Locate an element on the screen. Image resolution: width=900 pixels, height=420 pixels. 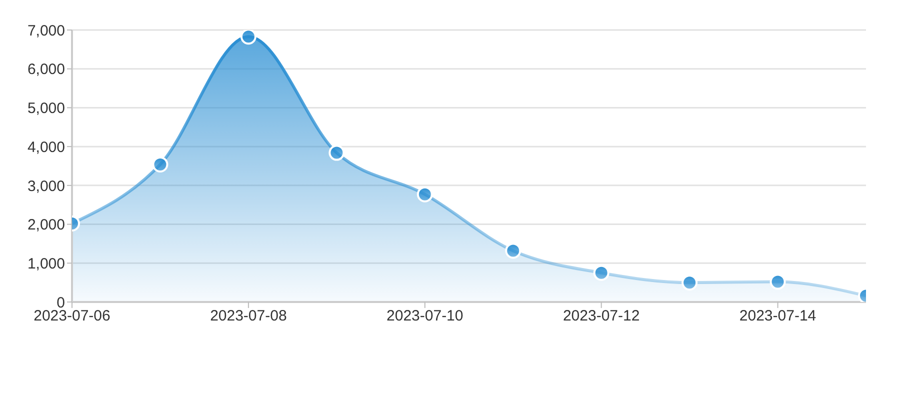
y-tick-label: 5,000 is located at coordinates (46, 109).